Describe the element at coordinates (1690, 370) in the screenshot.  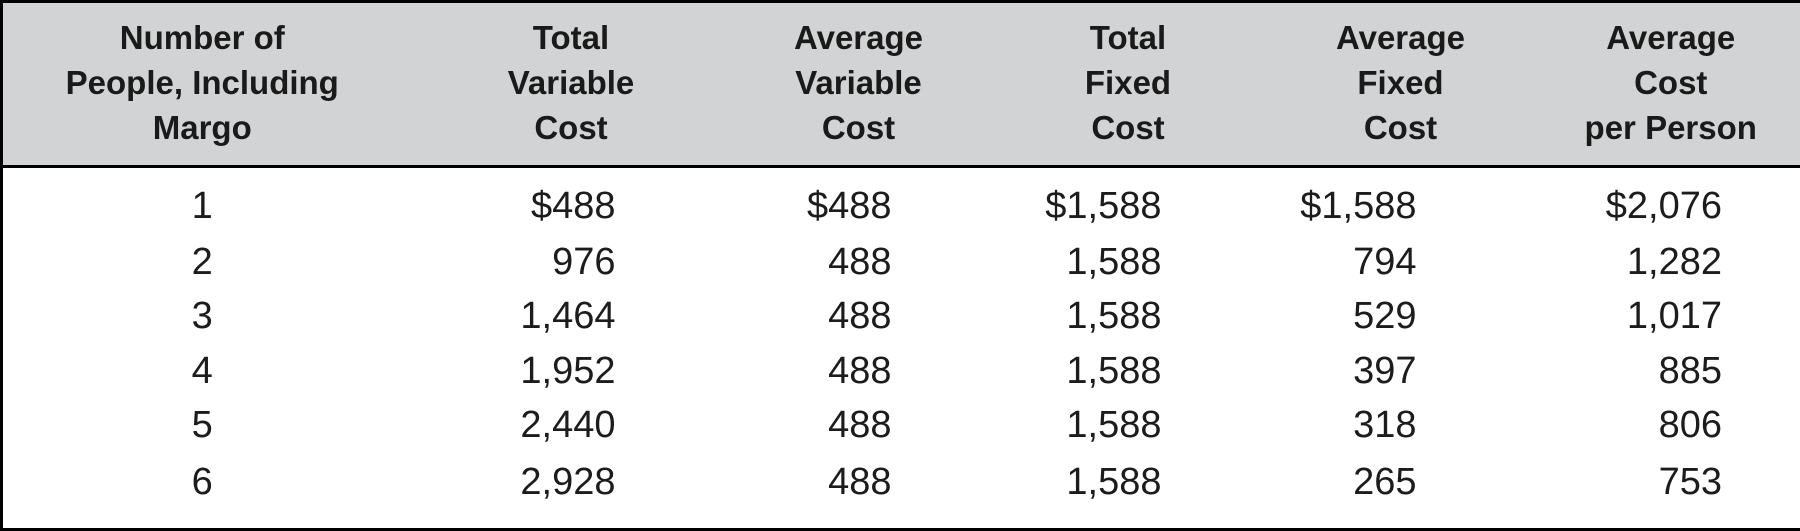
I see `cell-average-cost-per-person: 885` at that location.